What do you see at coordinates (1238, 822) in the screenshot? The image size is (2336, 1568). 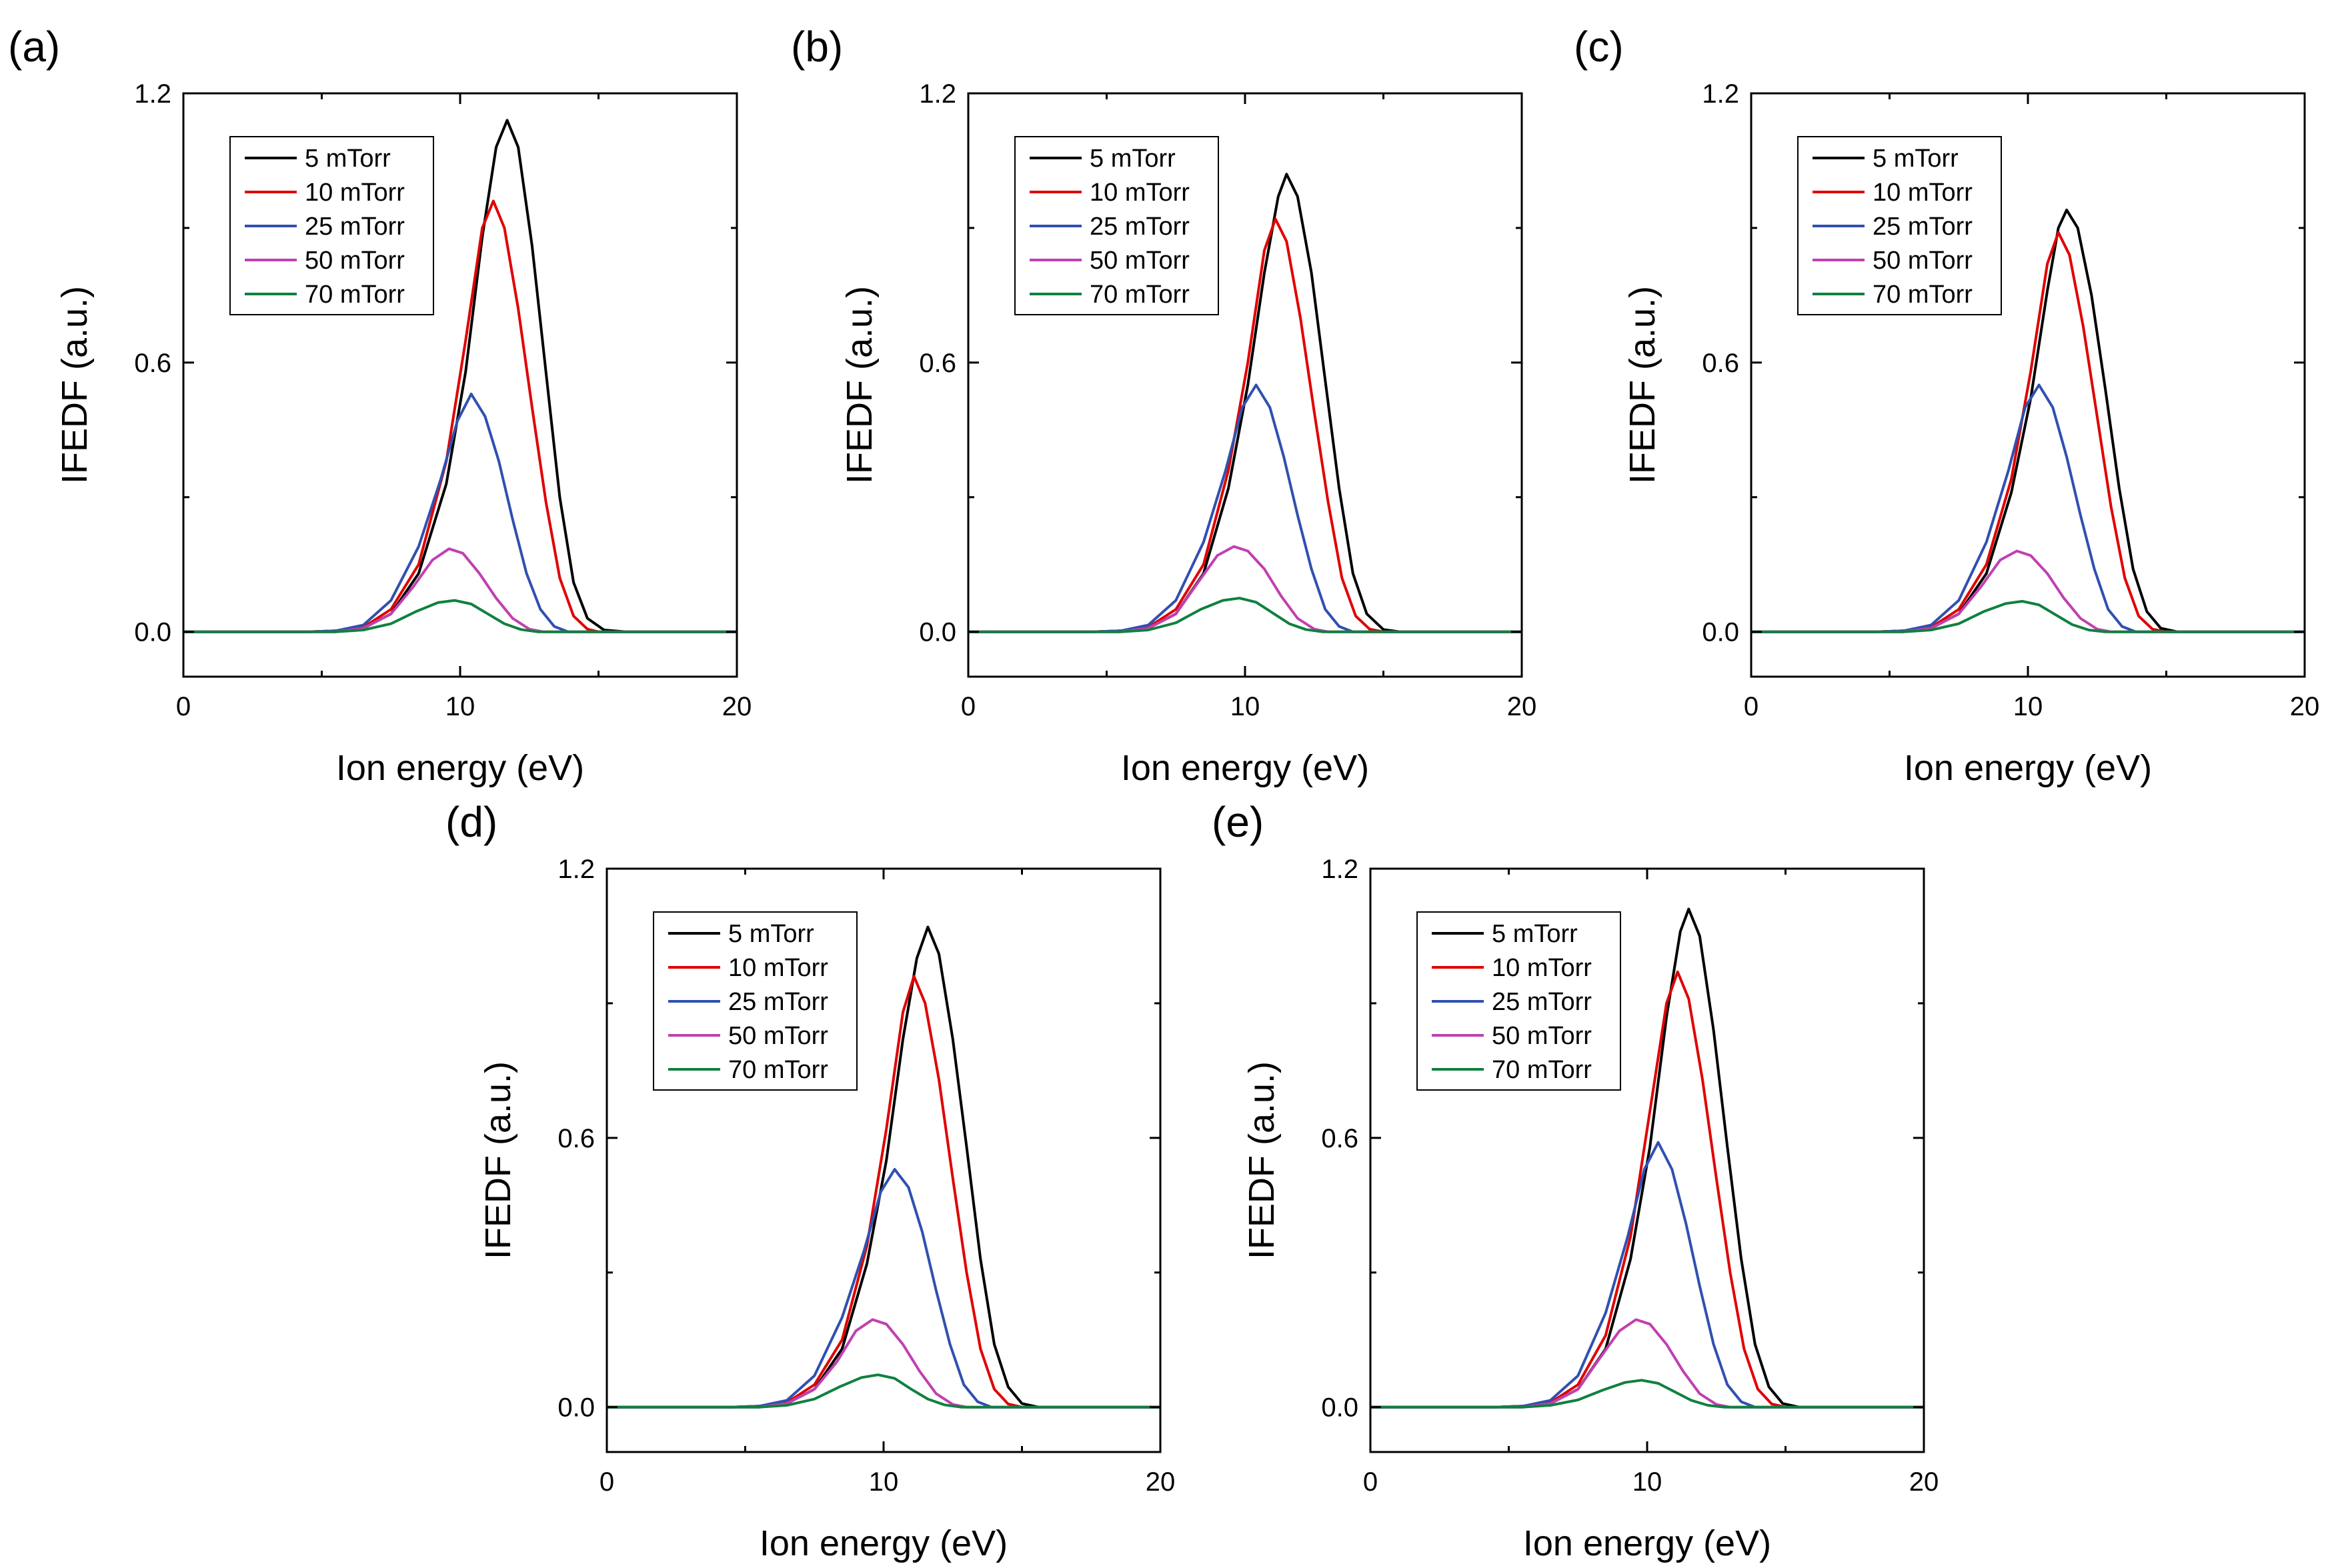 I see `panel-label: (e)` at bounding box center [1238, 822].